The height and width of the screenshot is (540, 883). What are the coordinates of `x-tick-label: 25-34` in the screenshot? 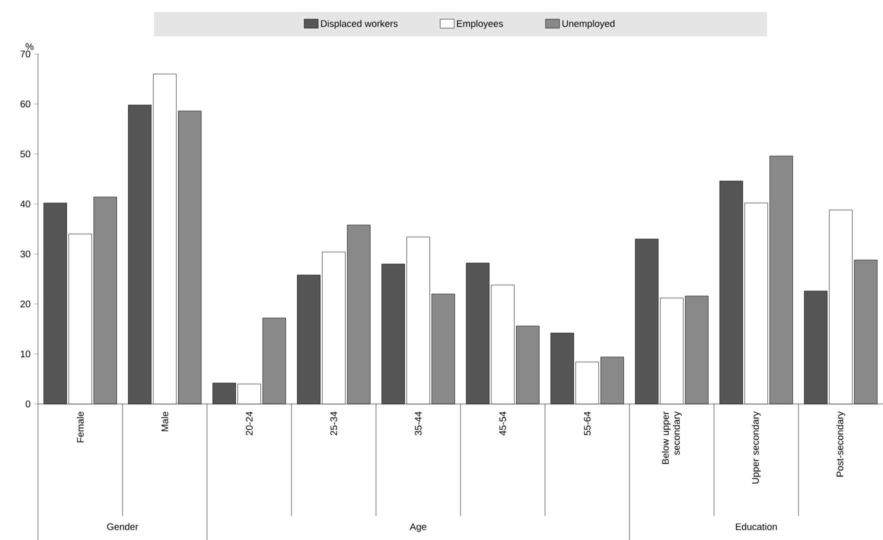 It's located at (334, 424).